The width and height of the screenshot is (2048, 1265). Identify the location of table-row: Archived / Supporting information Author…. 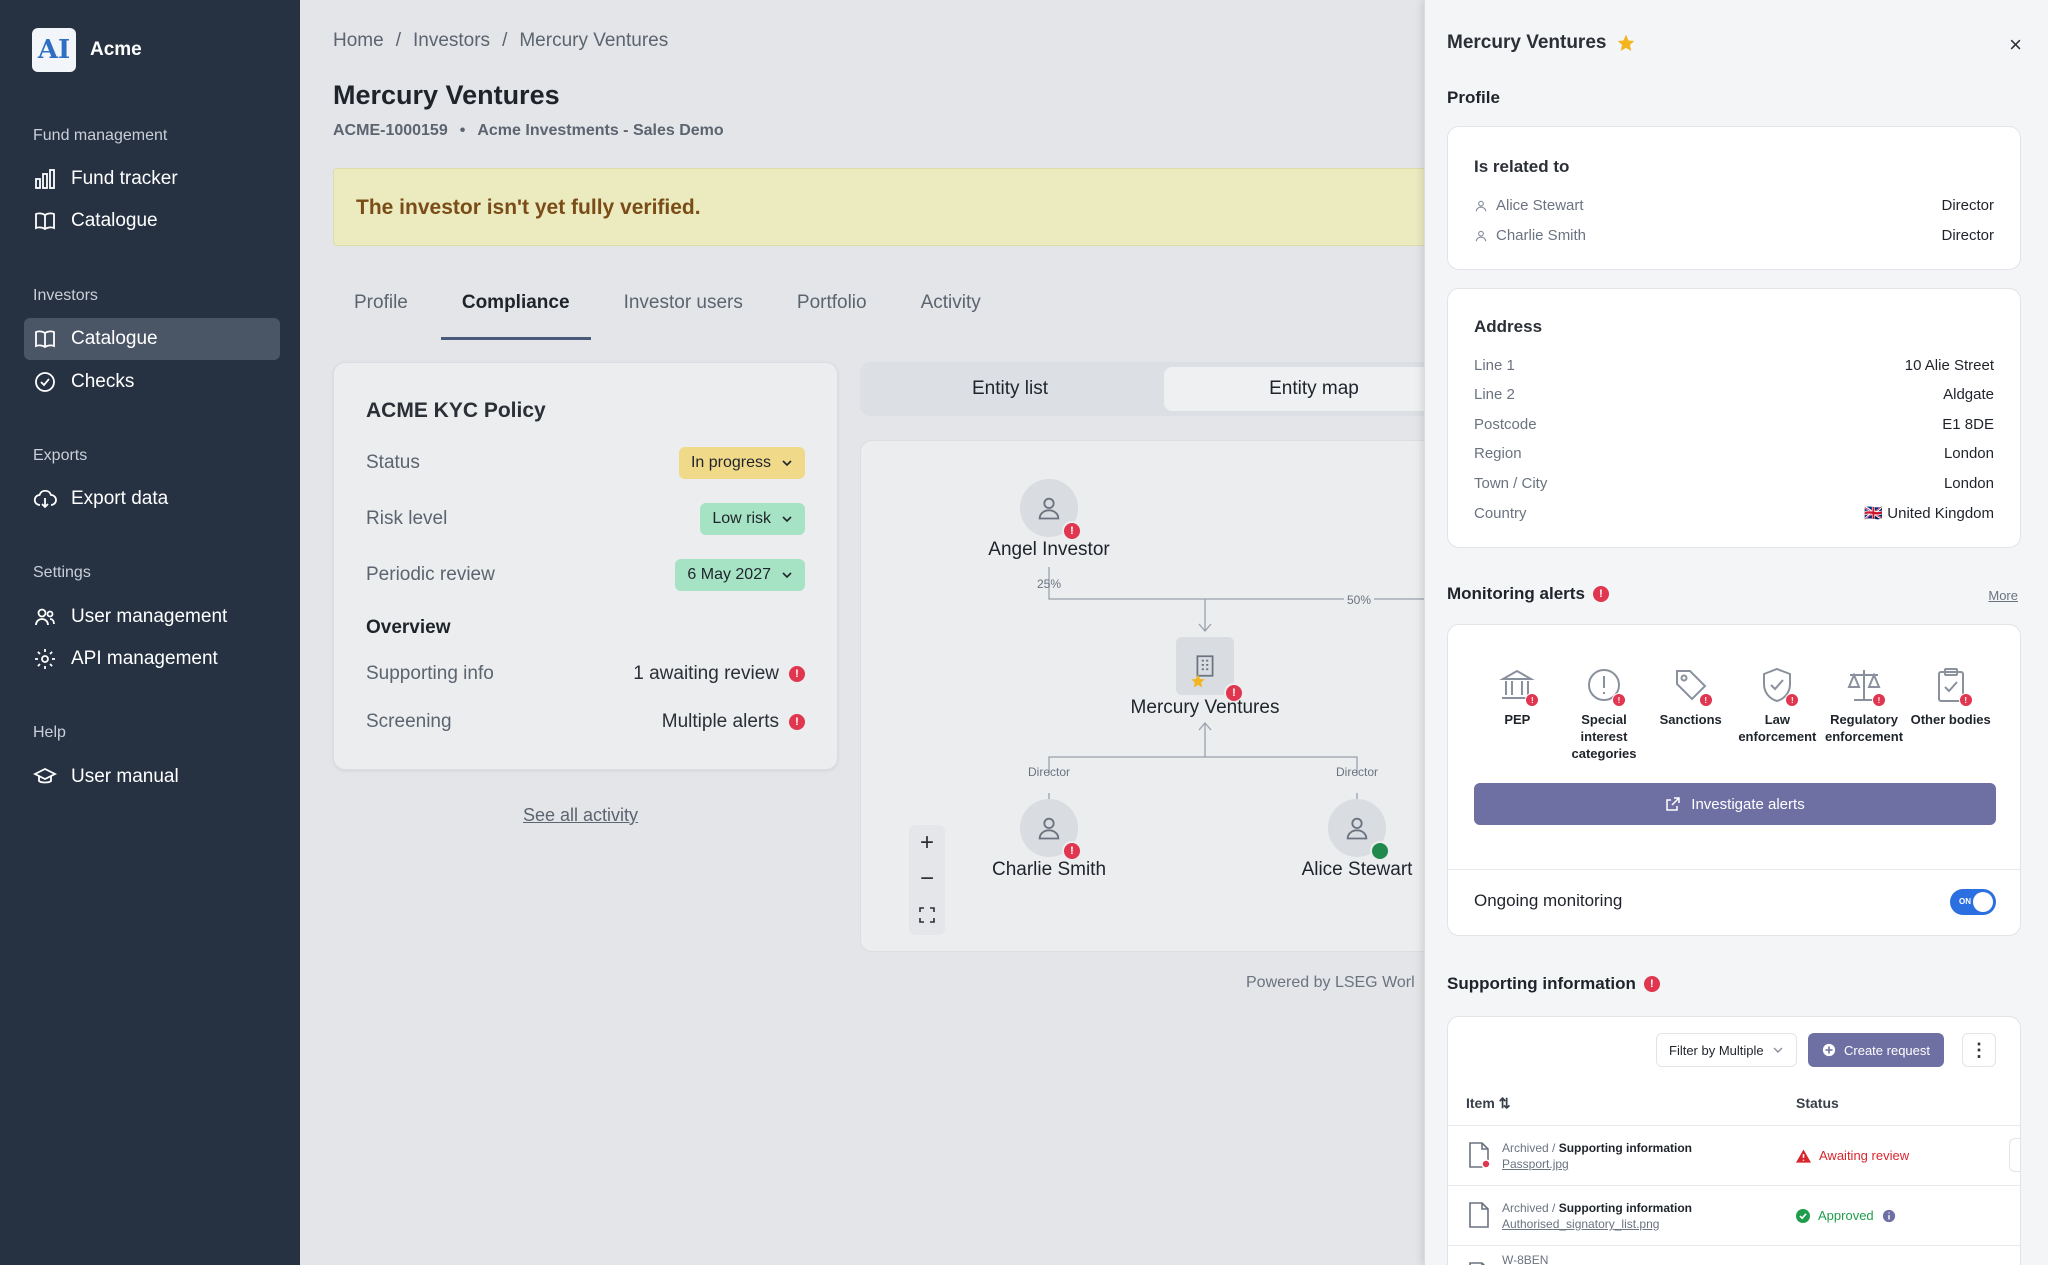
(1734, 1215).